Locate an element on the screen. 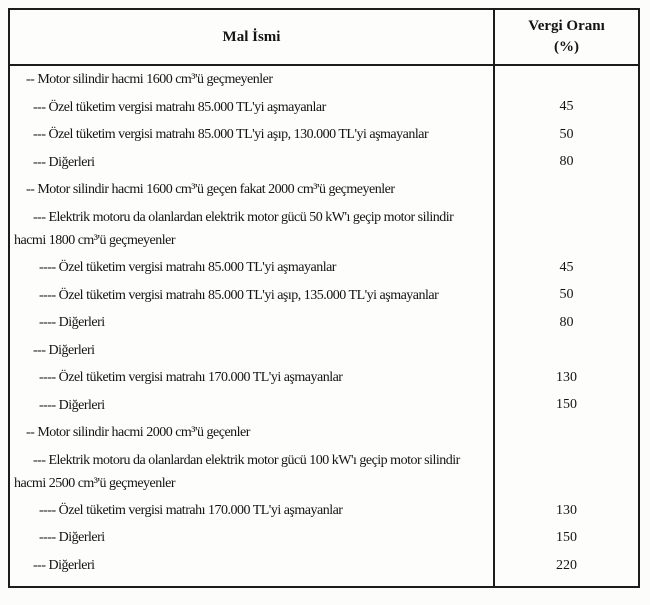  column-header-rate-unit: (%) is located at coordinates (566, 47).